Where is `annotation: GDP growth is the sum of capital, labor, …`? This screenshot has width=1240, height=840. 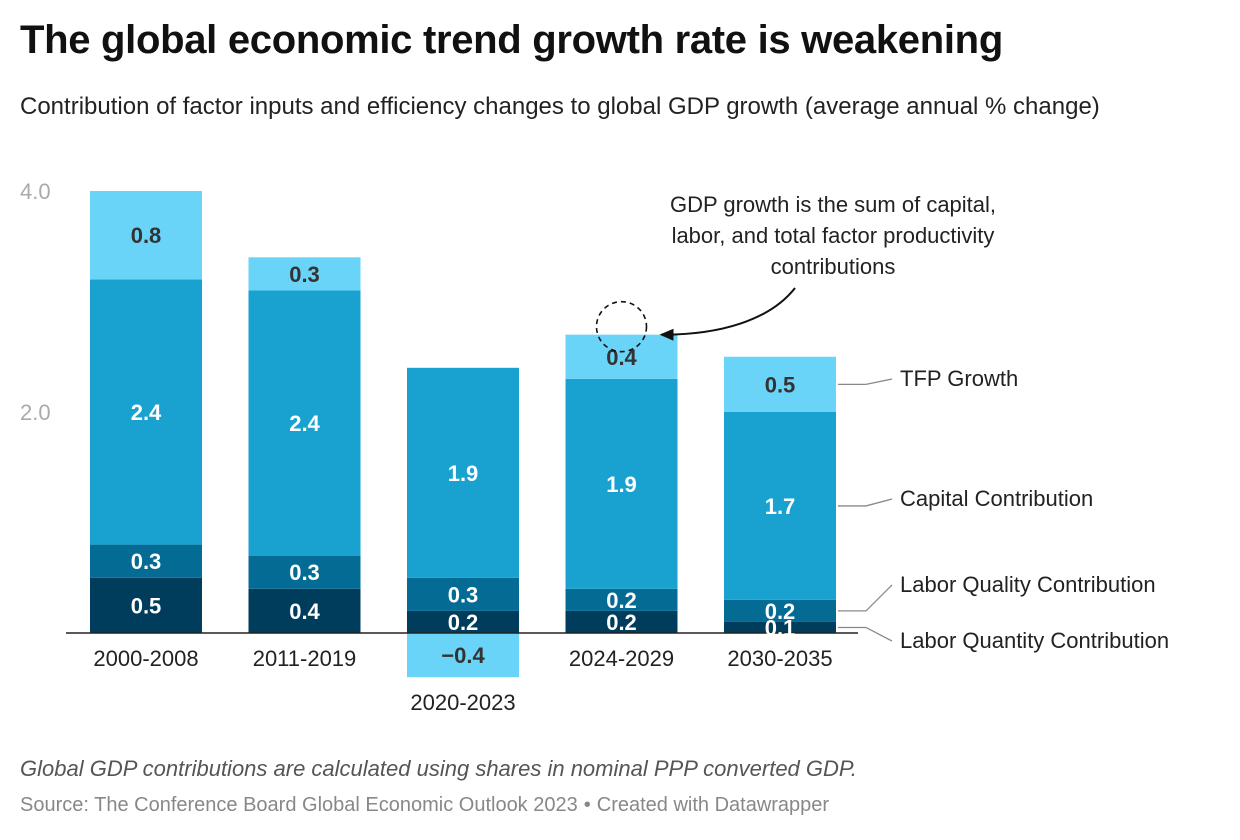 annotation: GDP growth is the sum of capital, labor, … is located at coordinates (795, 272).